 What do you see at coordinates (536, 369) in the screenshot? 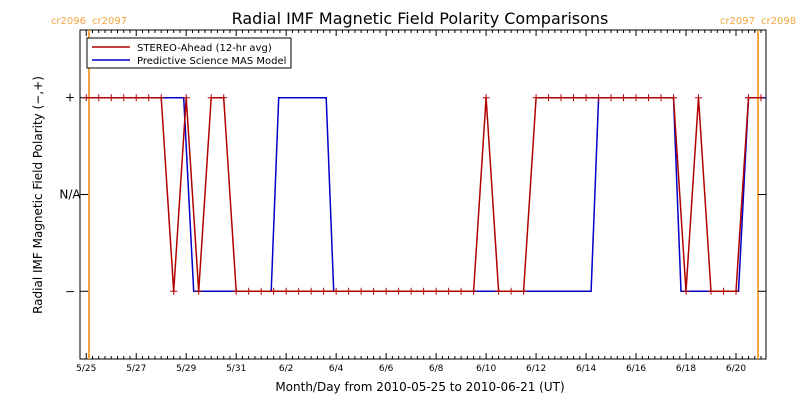
I see `x-tick-label: 6/12` at bounding box center [536, 369].